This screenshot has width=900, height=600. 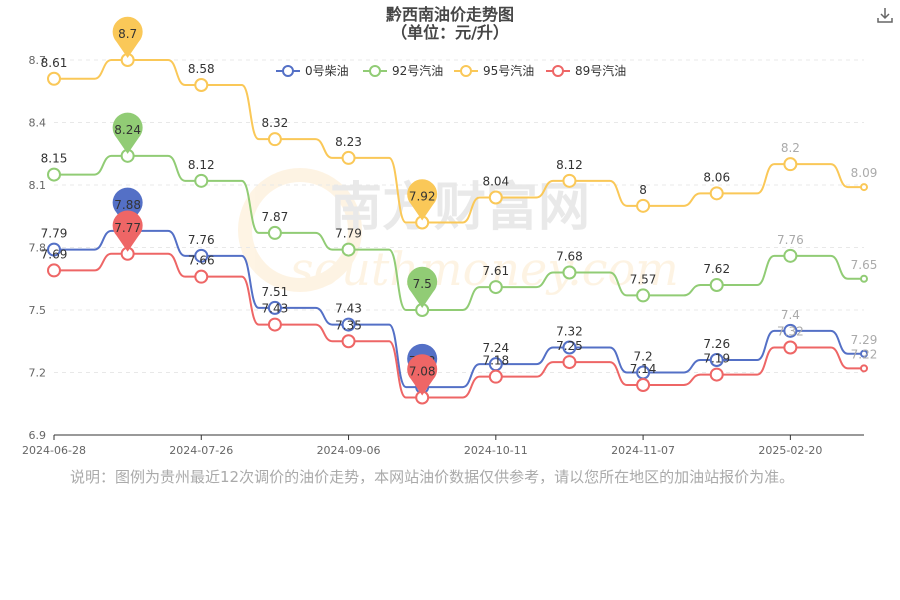 I want to click on data-label: 7.14, so click(x=643, y=369).